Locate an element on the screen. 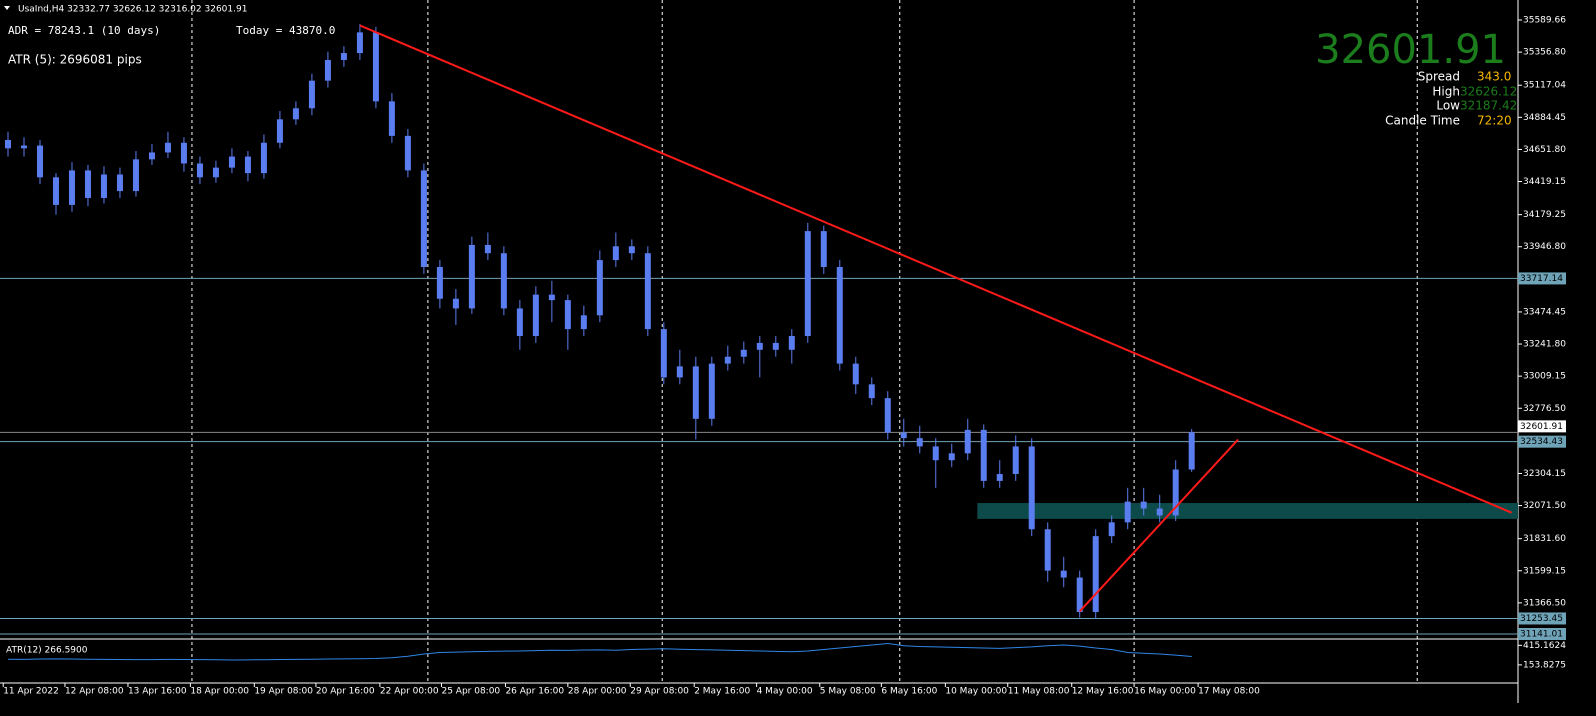 This screenshot has width=1596, height=716. indicator-tick-label: 415.1624 is located at coordinates (1544, 646).